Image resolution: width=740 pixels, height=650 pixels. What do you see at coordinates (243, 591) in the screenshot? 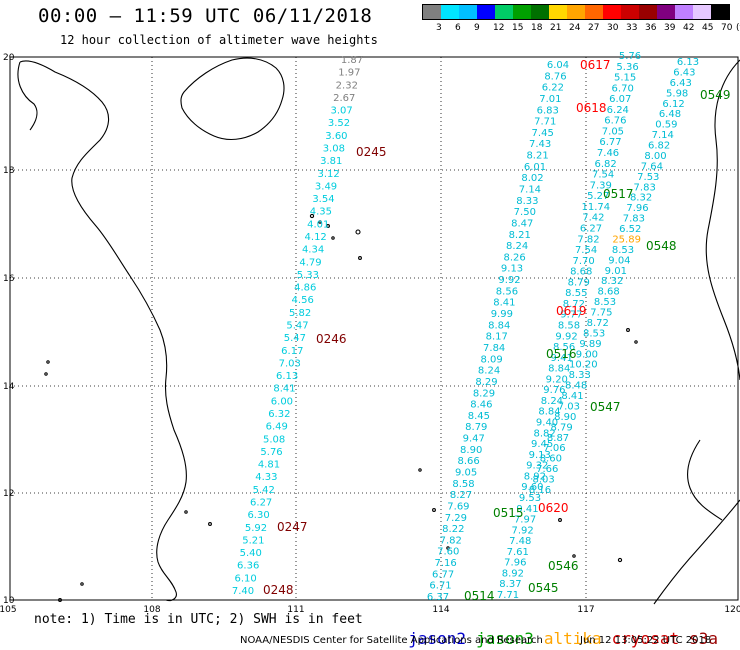
I see `swh-value-s3a: 7.40` at bounding box center [243, 591].